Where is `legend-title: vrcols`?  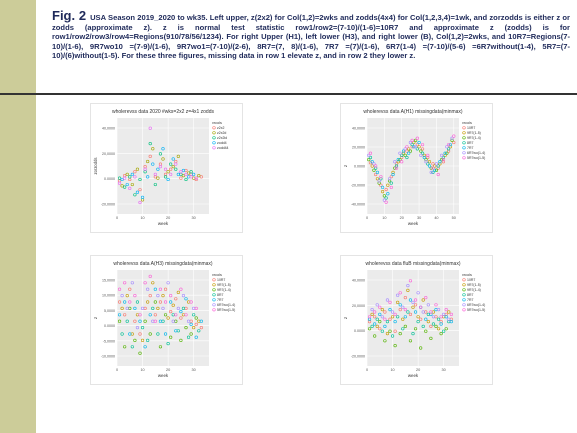 legend-title: vrcols is located at coordinates (217, 275).